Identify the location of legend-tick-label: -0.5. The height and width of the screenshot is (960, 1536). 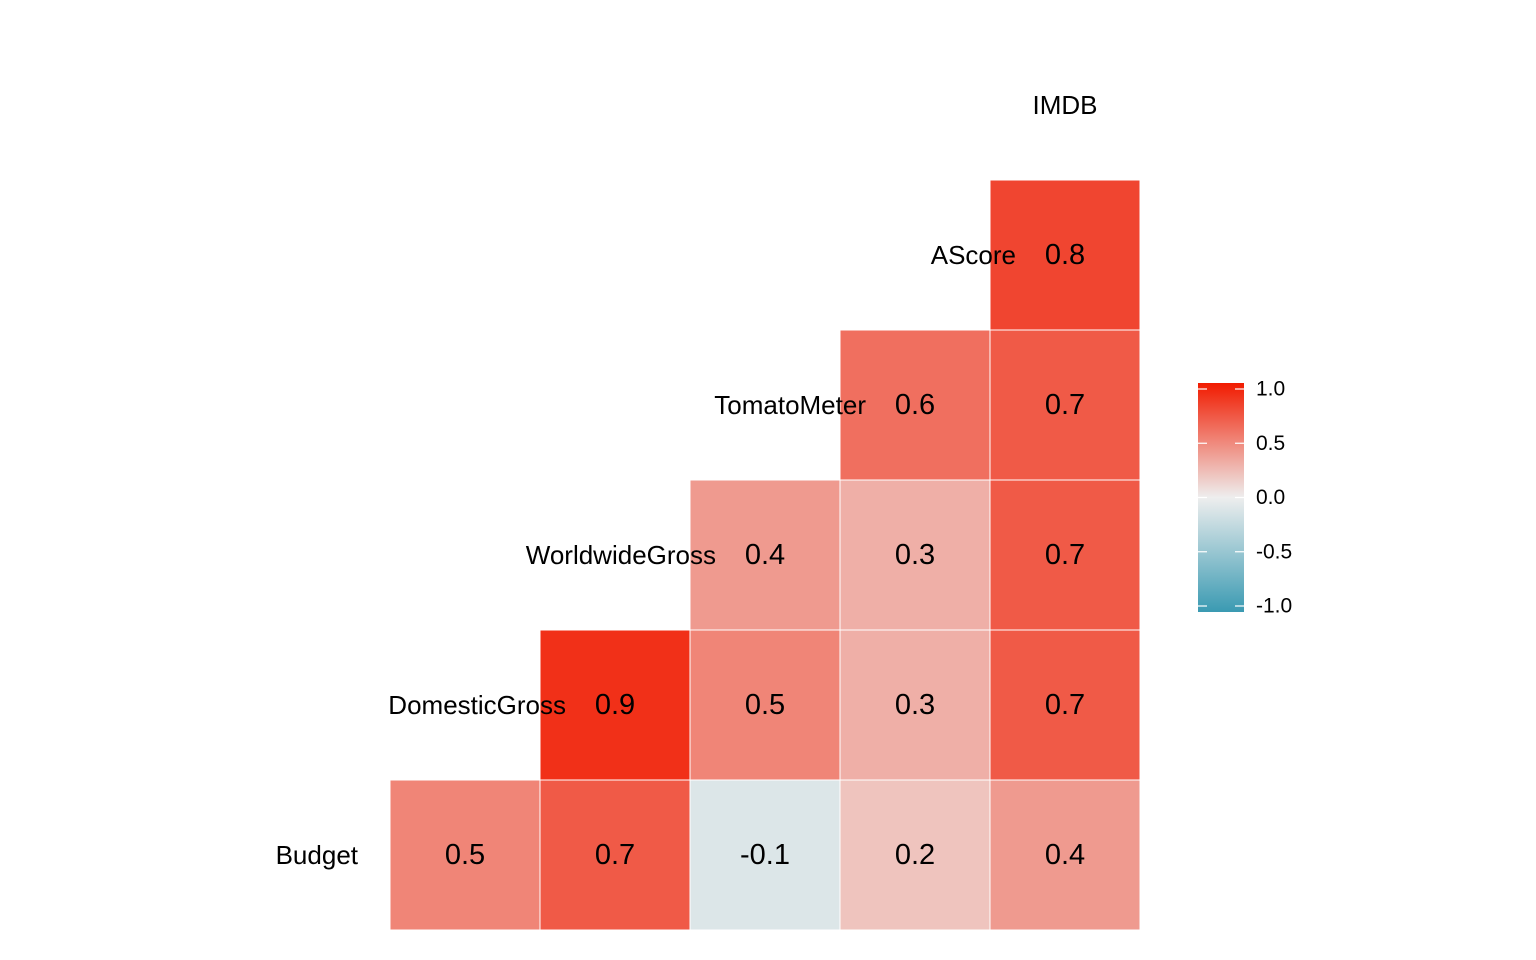
(1274, 551).